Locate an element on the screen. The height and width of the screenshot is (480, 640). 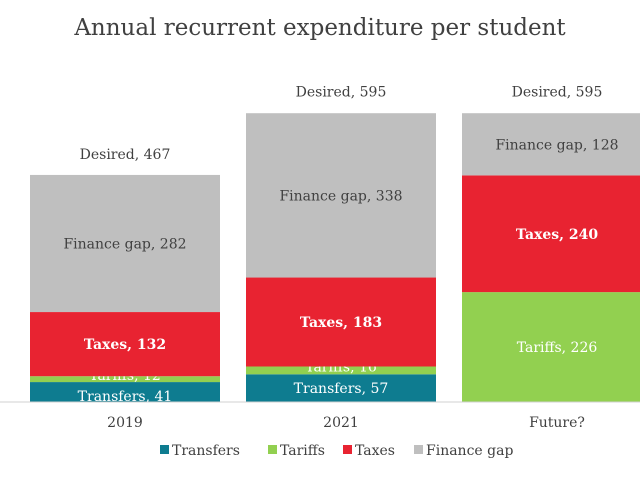
bar-segment-tariffs-future is located at coordinates (551, 347).